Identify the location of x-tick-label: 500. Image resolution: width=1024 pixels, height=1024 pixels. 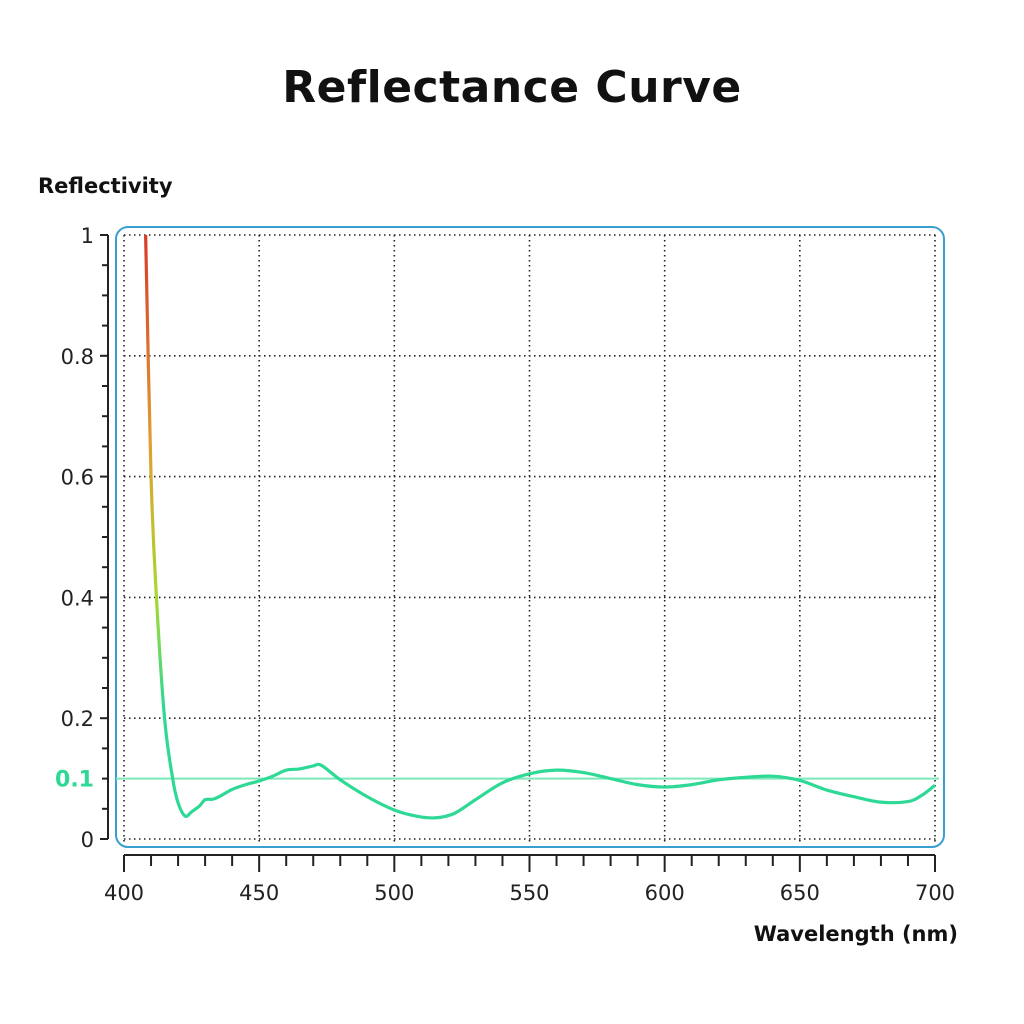
(394, 893).